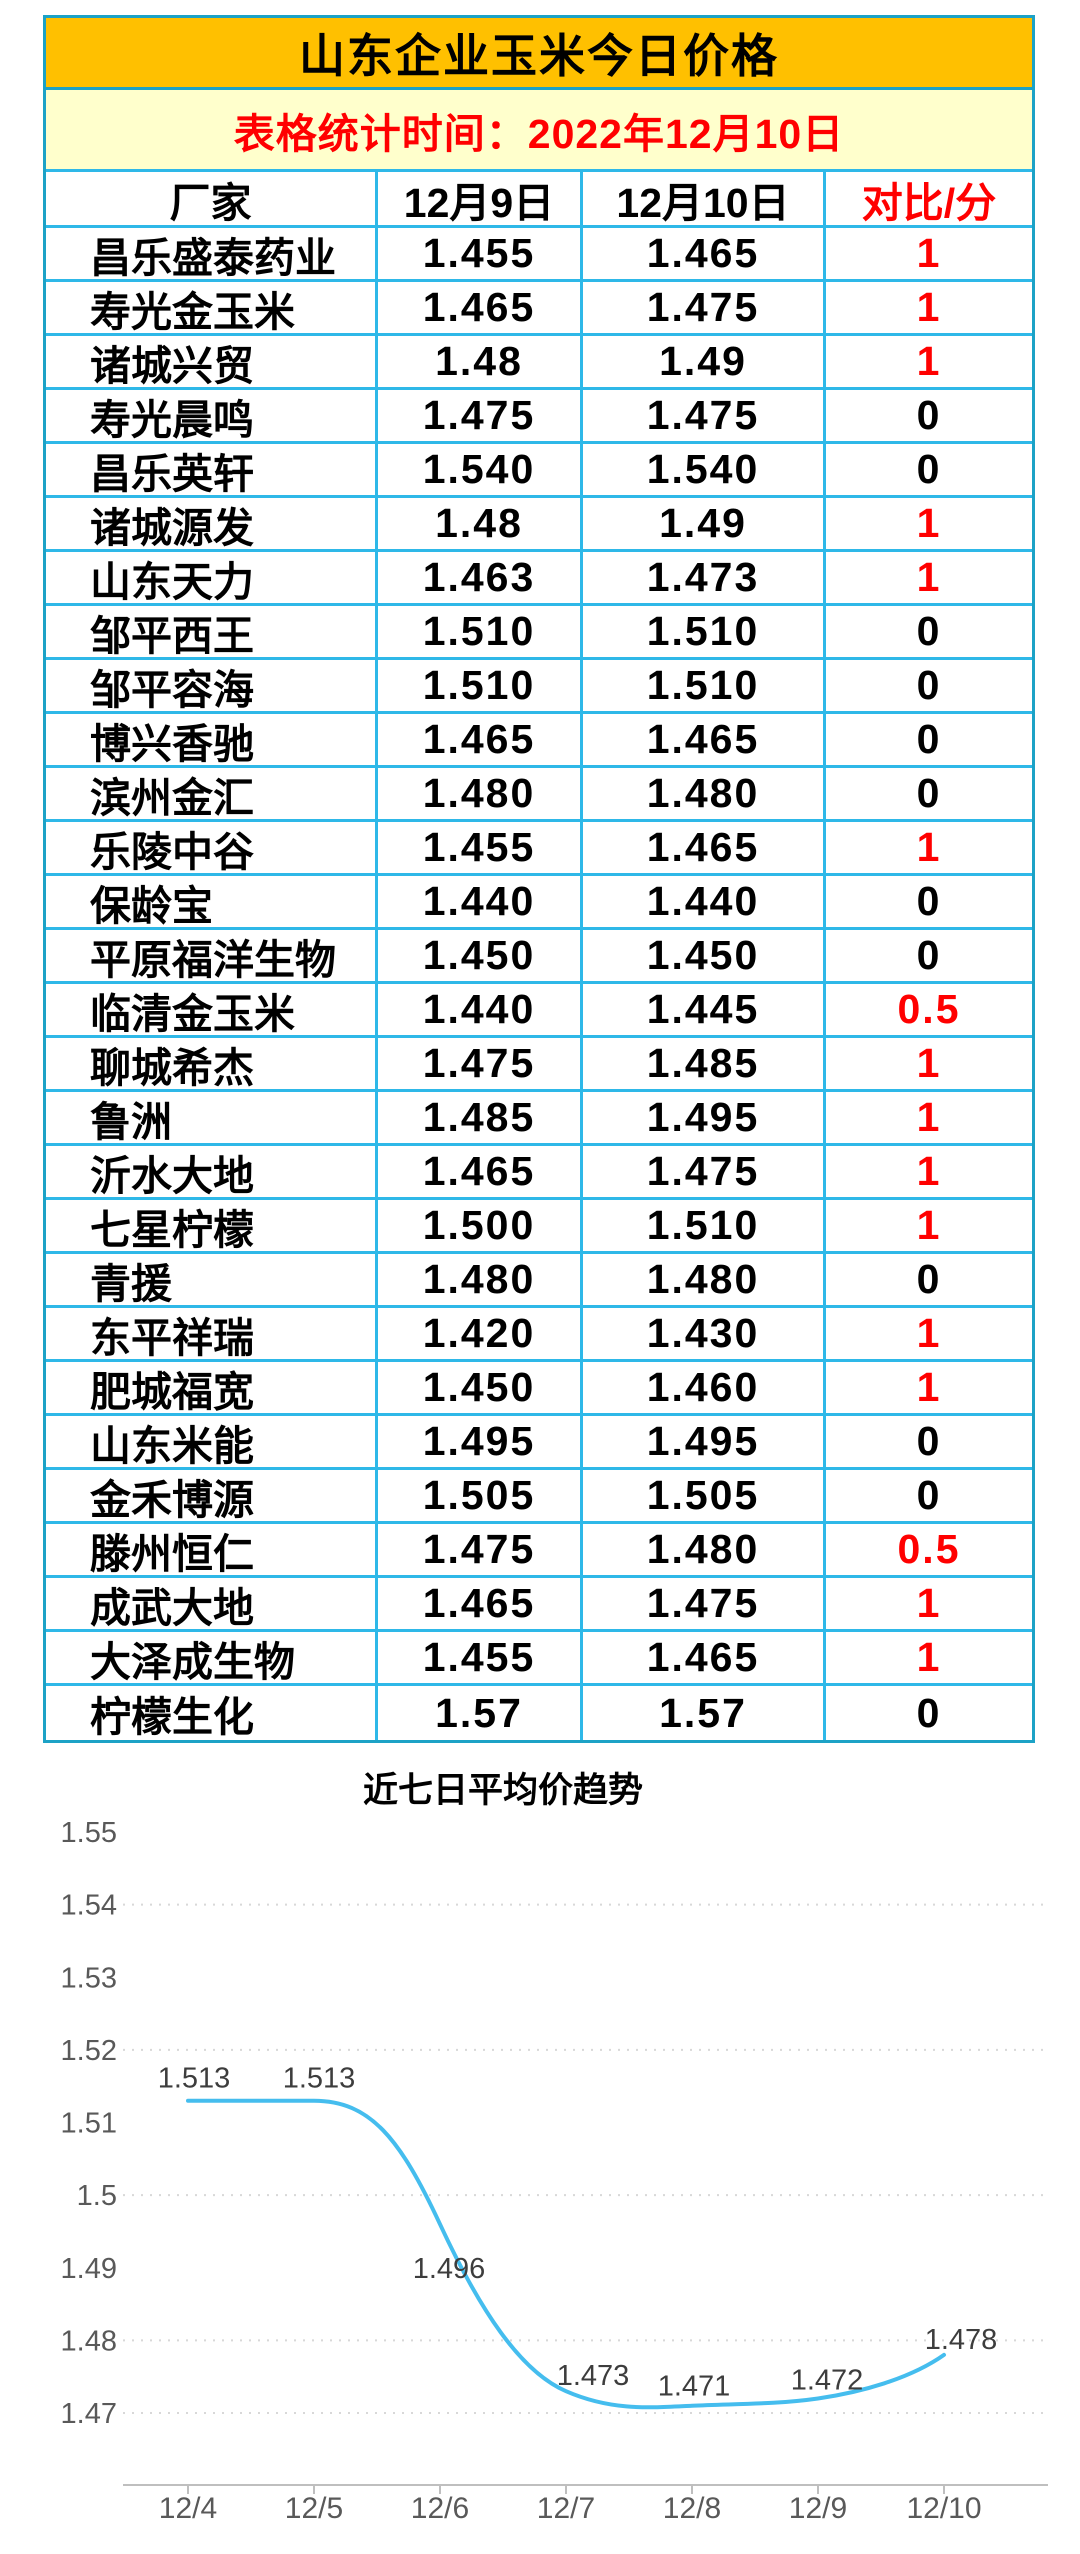  I want to click on table-header-row: 厂家 12月9日 12月10日 对比/分, so click(539, 200).